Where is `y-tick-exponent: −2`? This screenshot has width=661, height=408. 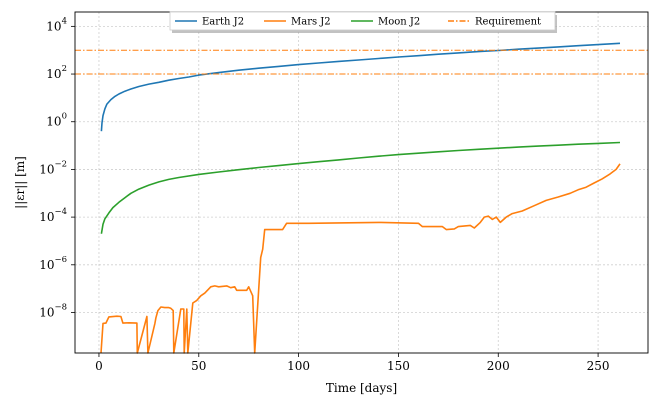
y-tick-exponent: −2 is located at coordinates (60, 164).